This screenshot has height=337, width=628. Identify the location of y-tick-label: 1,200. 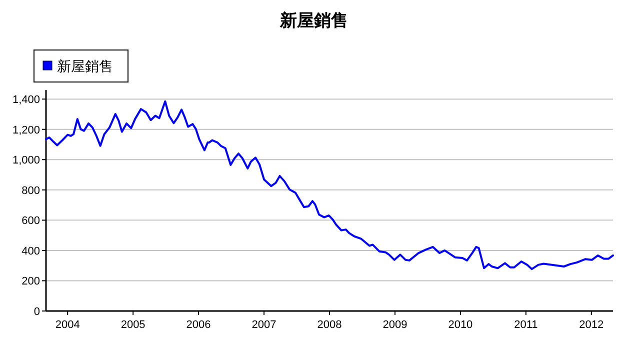
(26, 130).